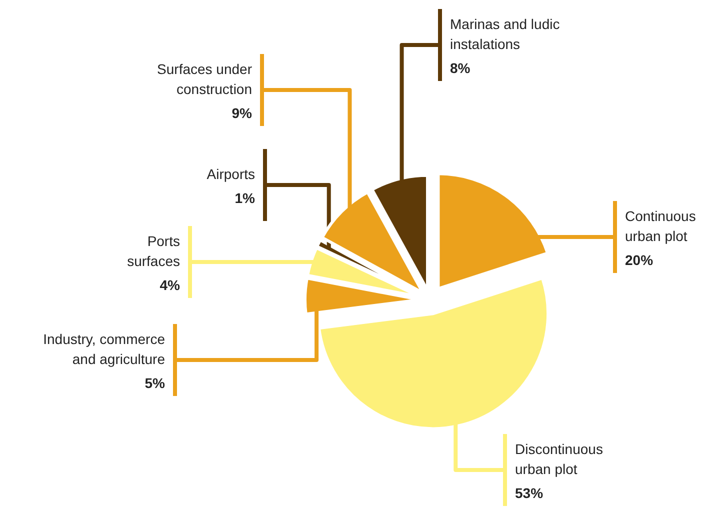 The height and width of the screenshot is (519, 723). What do you see at coordinates (660, 226) in the screenshot?
I see `slice-label: Continuous urban plot` at bounding box center [660, 226].